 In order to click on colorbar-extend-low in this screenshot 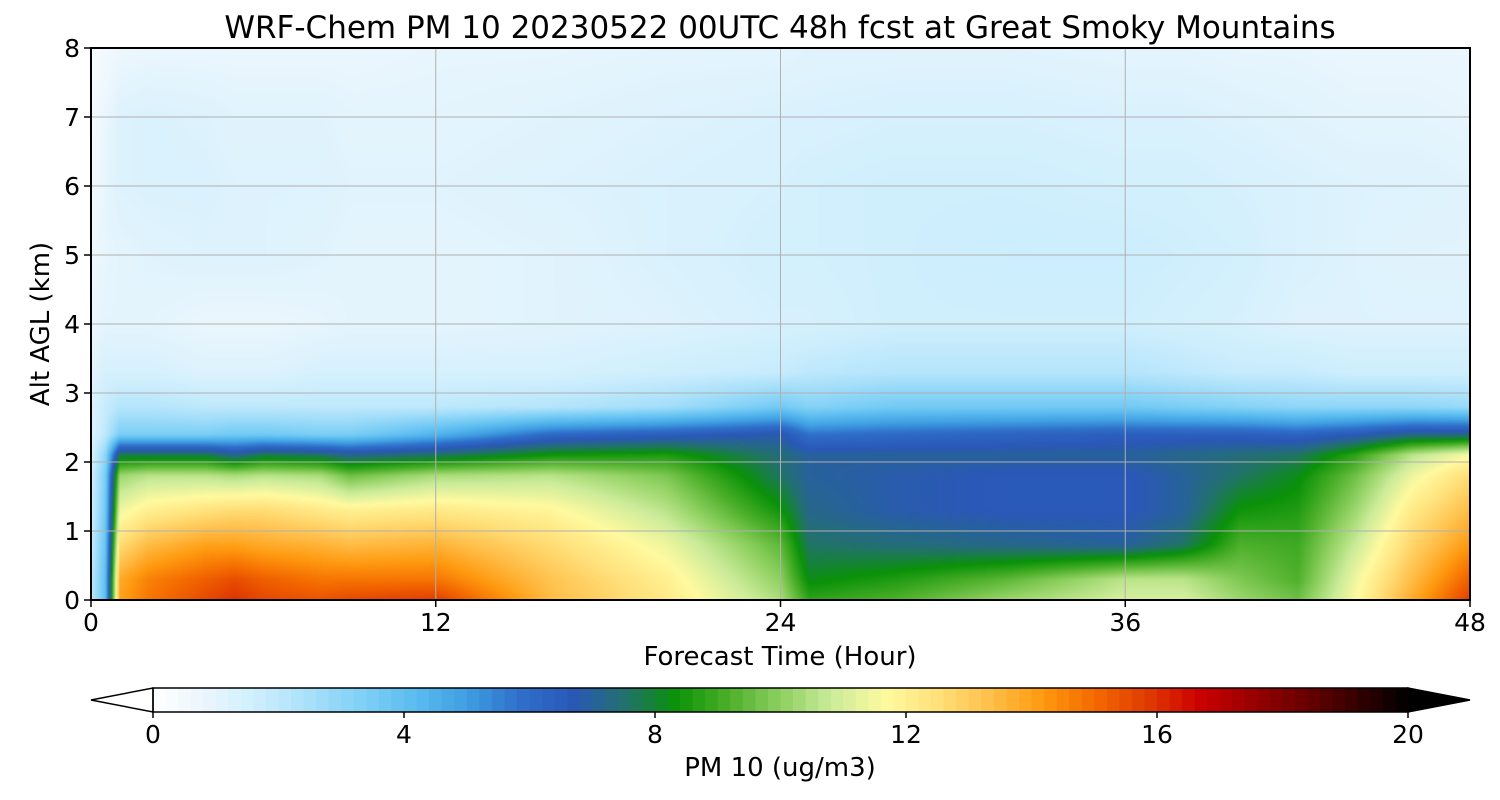, I will do `click(122, 700)`.